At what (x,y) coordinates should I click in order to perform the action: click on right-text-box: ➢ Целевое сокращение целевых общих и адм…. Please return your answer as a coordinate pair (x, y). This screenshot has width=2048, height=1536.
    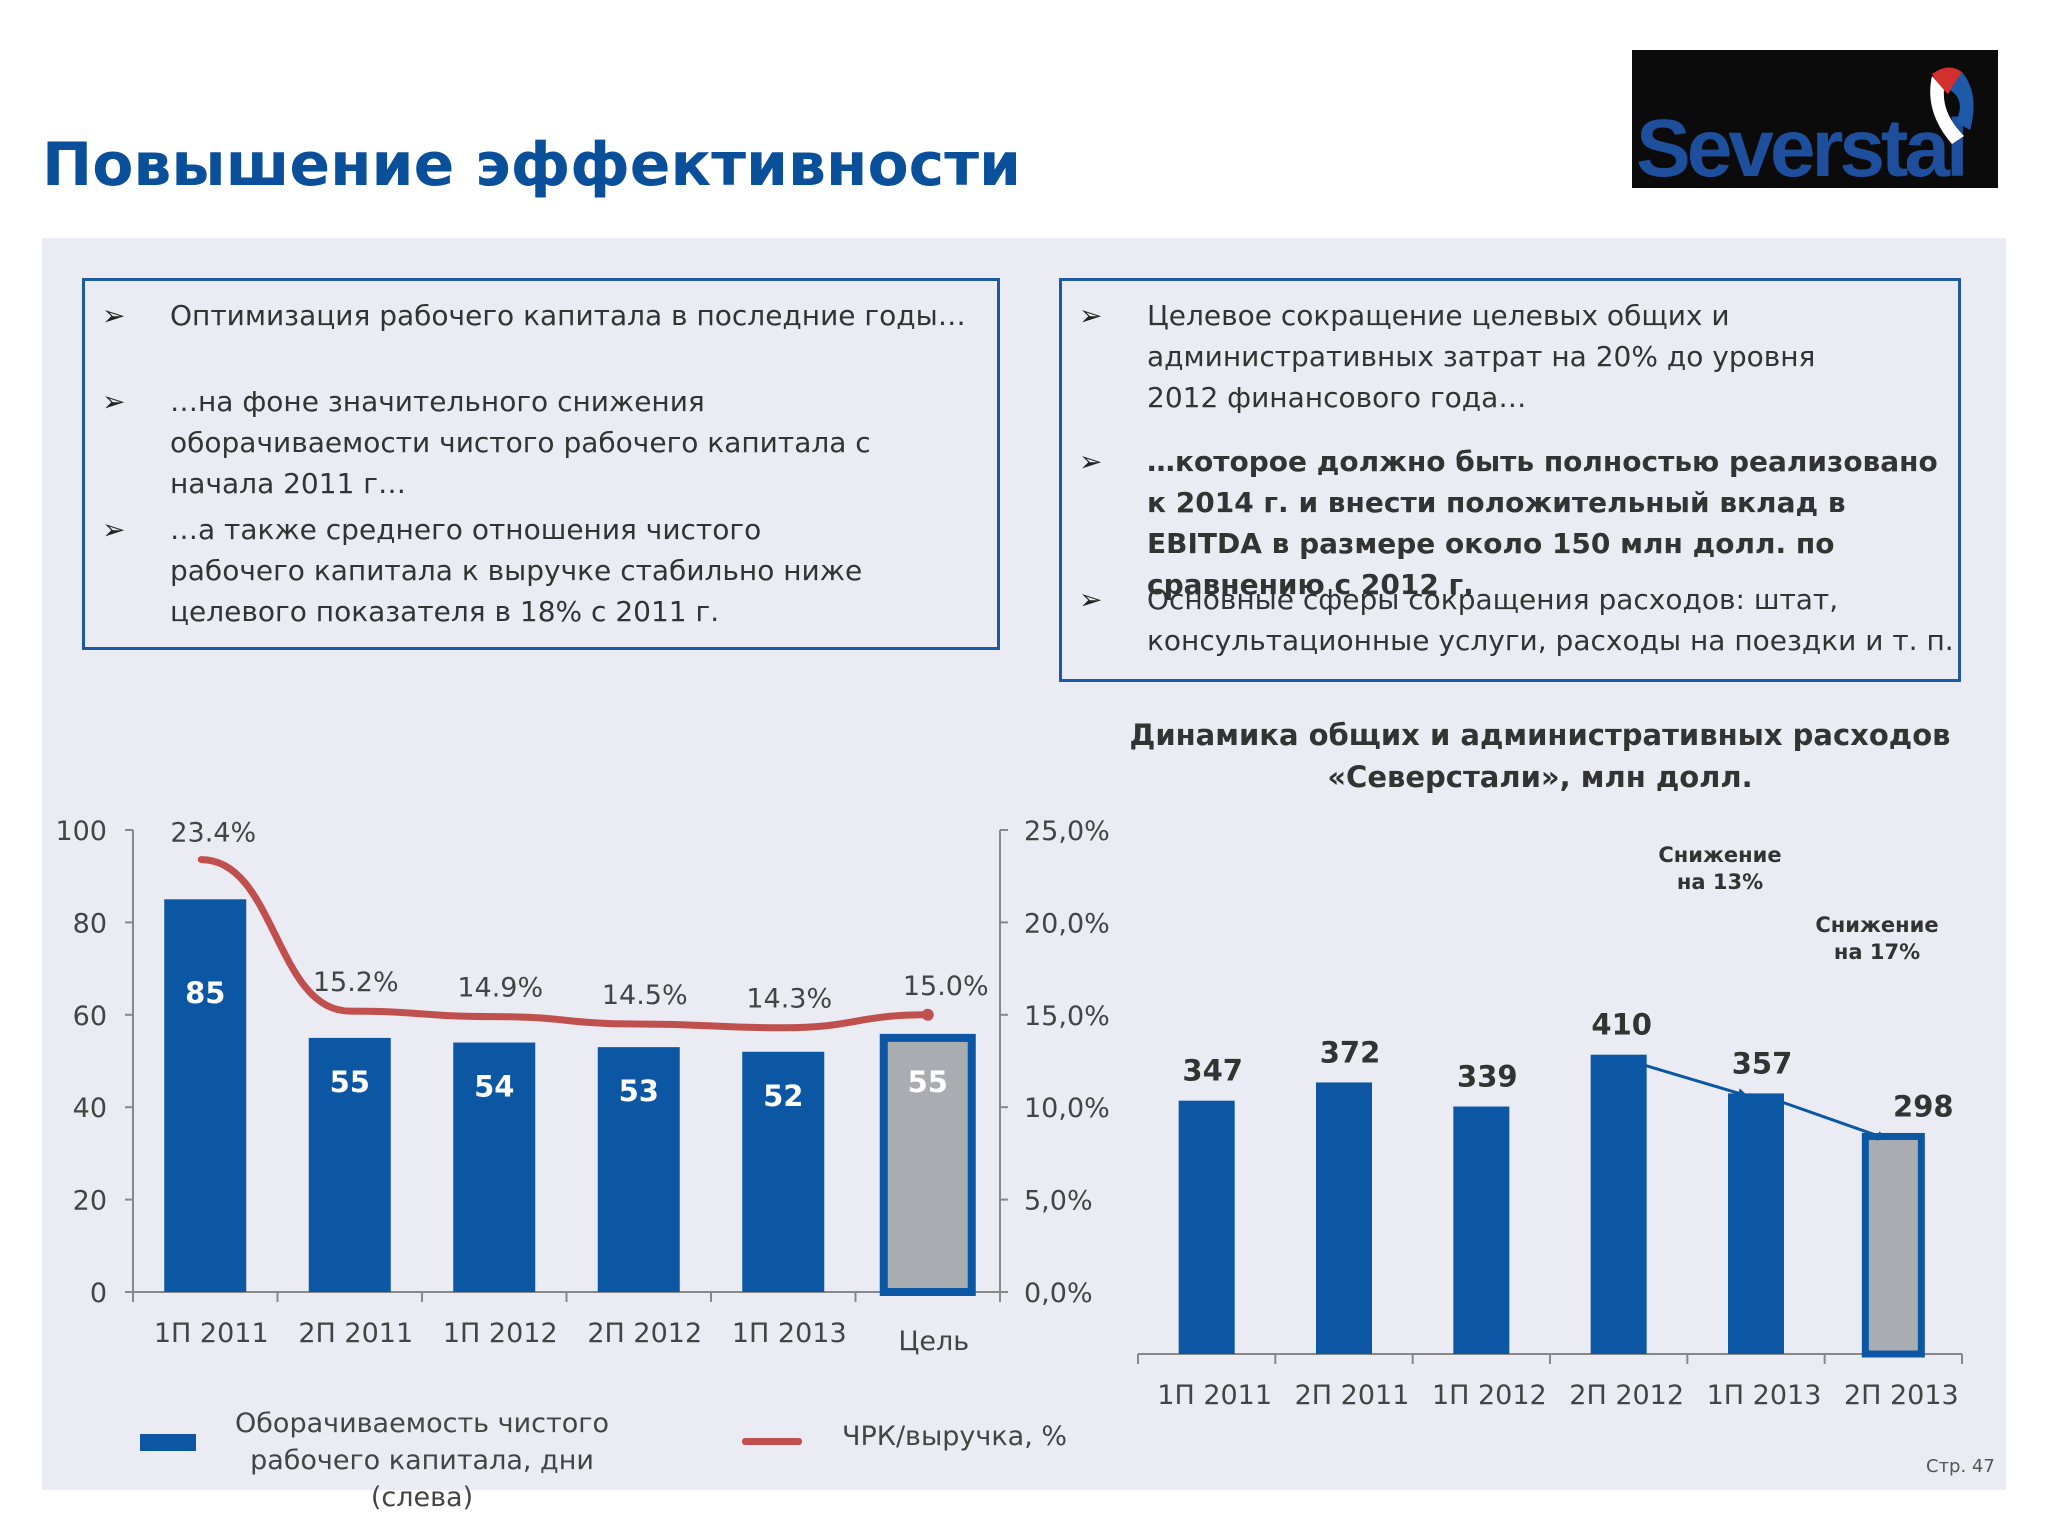
    Looking at the image, I should click on (1510, 480).